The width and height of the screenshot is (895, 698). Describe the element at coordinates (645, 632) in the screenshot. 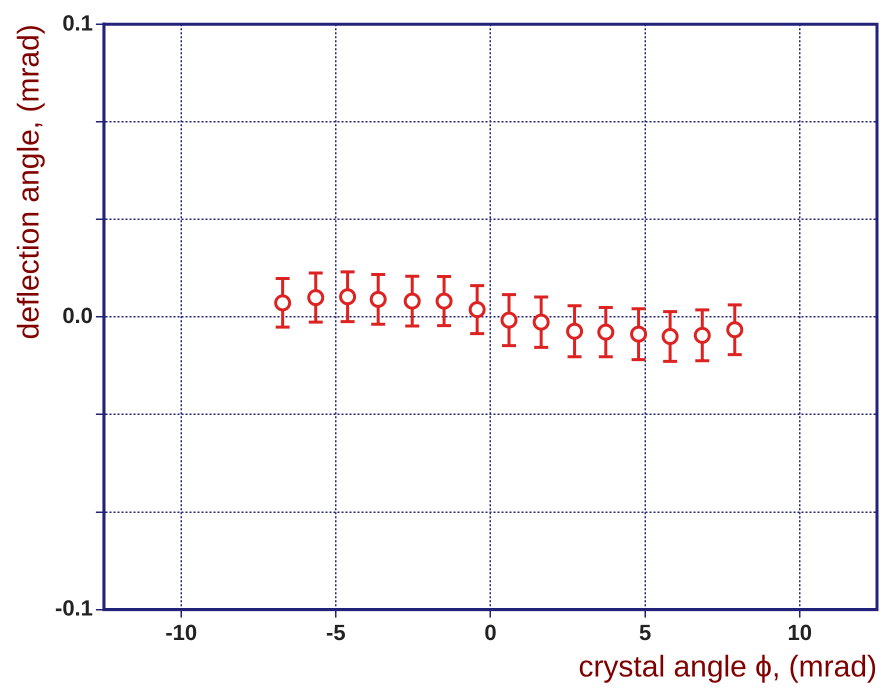

I see `x-tick-label: 5` at that location.